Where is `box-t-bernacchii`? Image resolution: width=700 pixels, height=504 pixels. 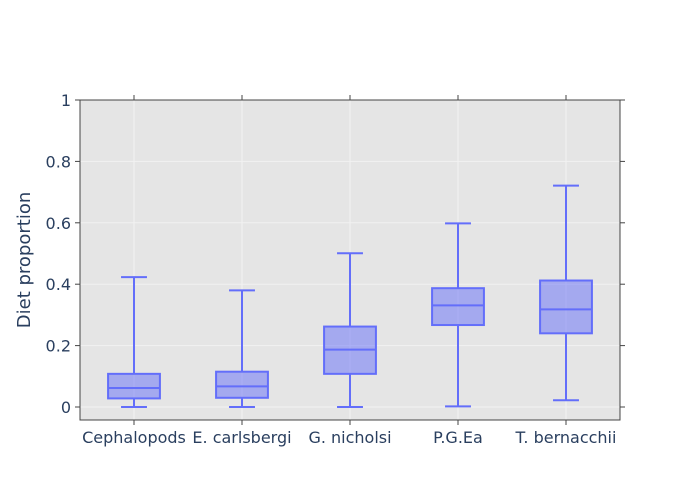
box-t-bernacchii is located at coordinates (566, 293).